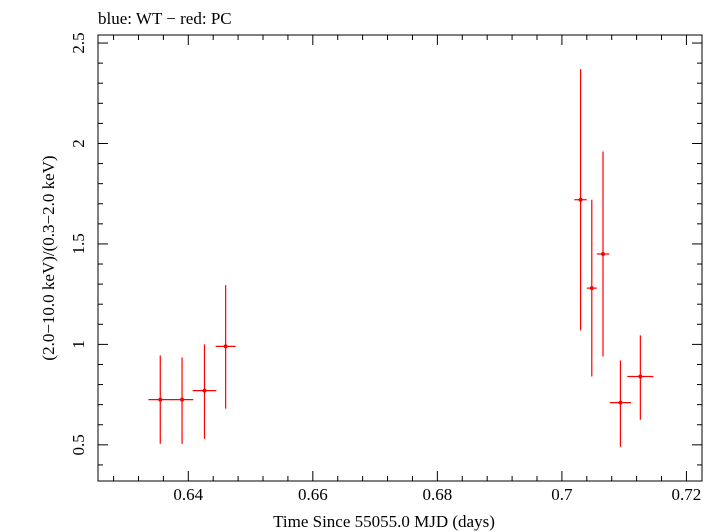 The width and height of the screenshot is (719, 532). I want to click on x-axis-label: Time Since 55055.0 MJD (days), so click(384, 521).